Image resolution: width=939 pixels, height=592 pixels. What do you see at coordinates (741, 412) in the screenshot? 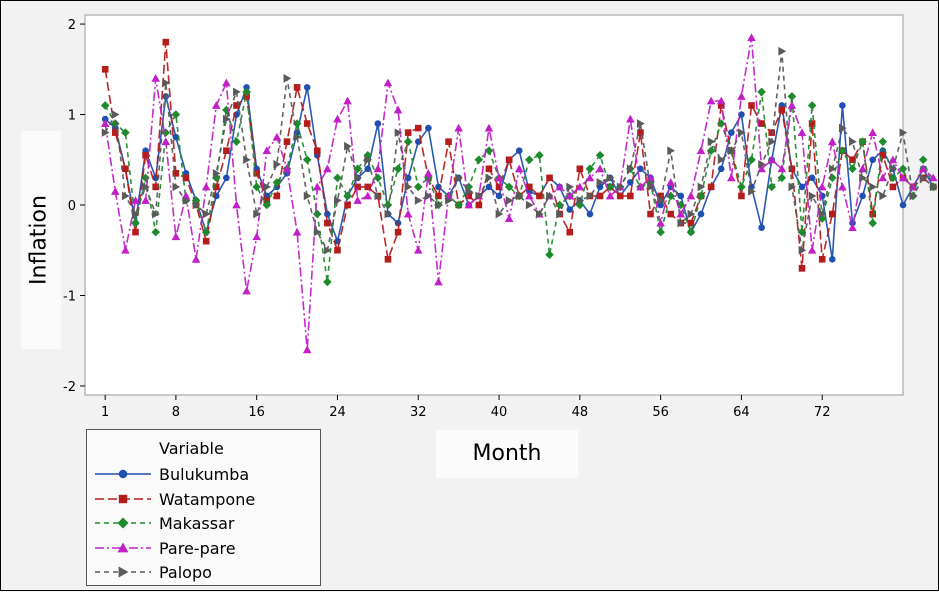
I see `x-tick-label: 64` at bounding box center [741, 412].